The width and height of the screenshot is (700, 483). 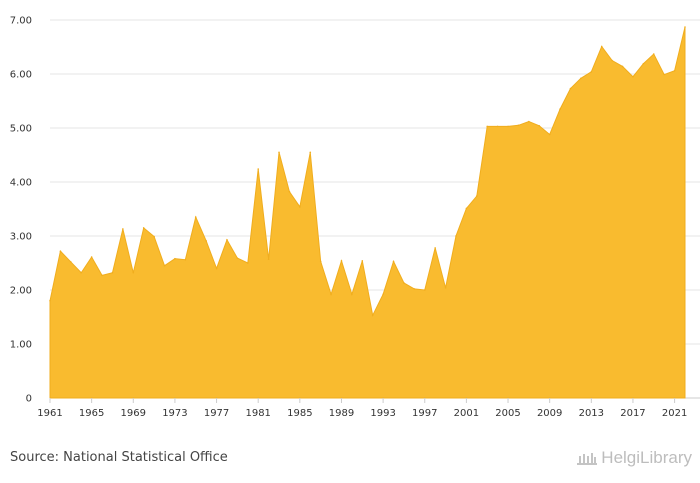 I want to click on source-note: Source: National Statistical Office, so click(x=119, y=457).